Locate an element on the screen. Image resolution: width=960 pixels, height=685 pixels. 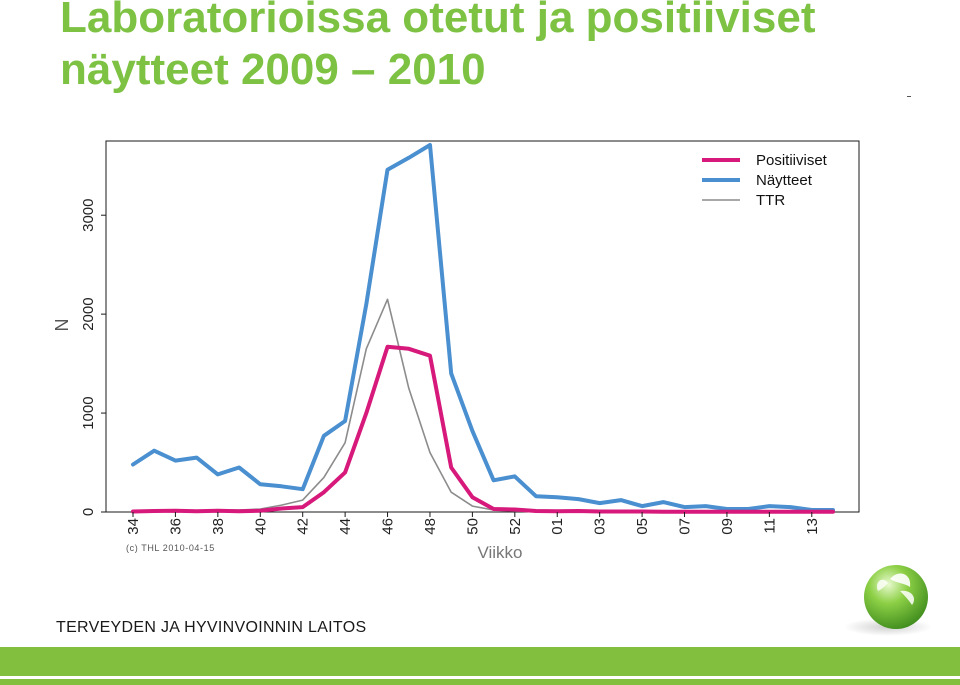
thl-globe-logo is located at coordinates (888, 600).